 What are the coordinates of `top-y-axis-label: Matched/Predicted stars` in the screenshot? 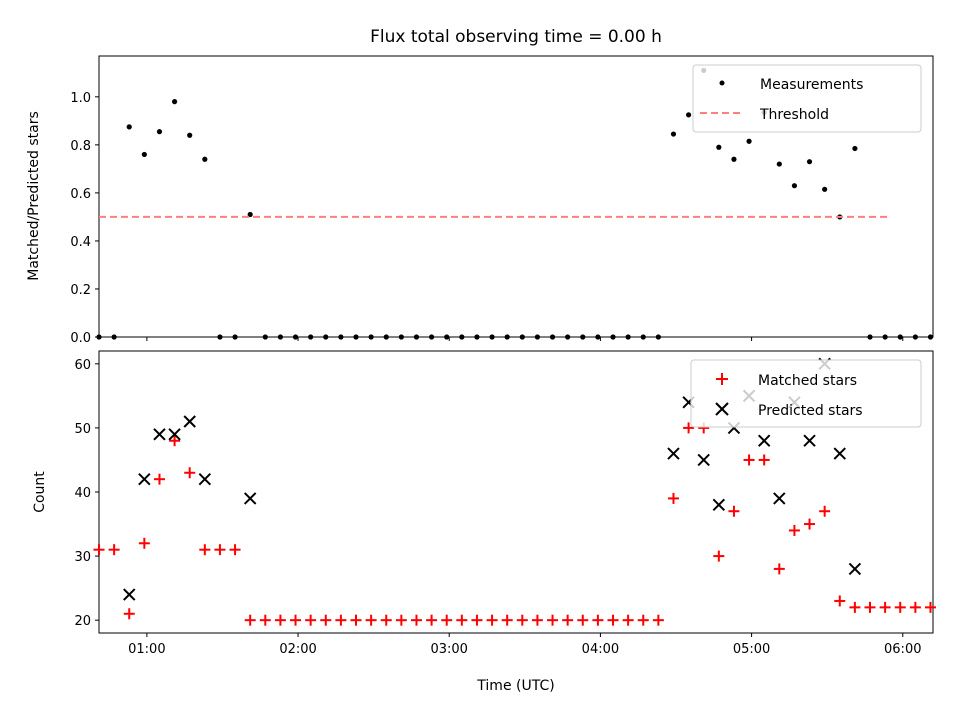 It's located at (34, 196).